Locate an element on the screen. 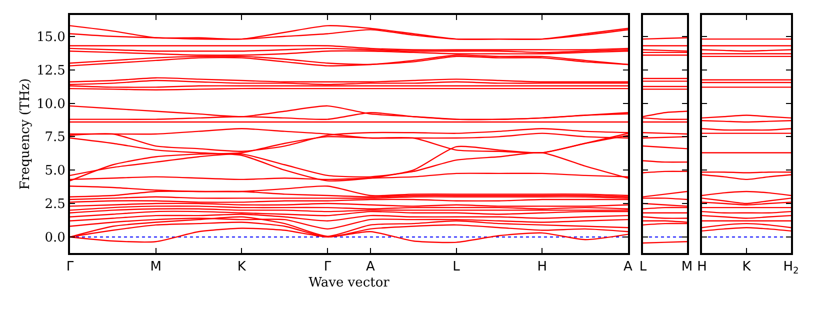  y-tick-label: 12.5 is located at coordinates (51, 70).